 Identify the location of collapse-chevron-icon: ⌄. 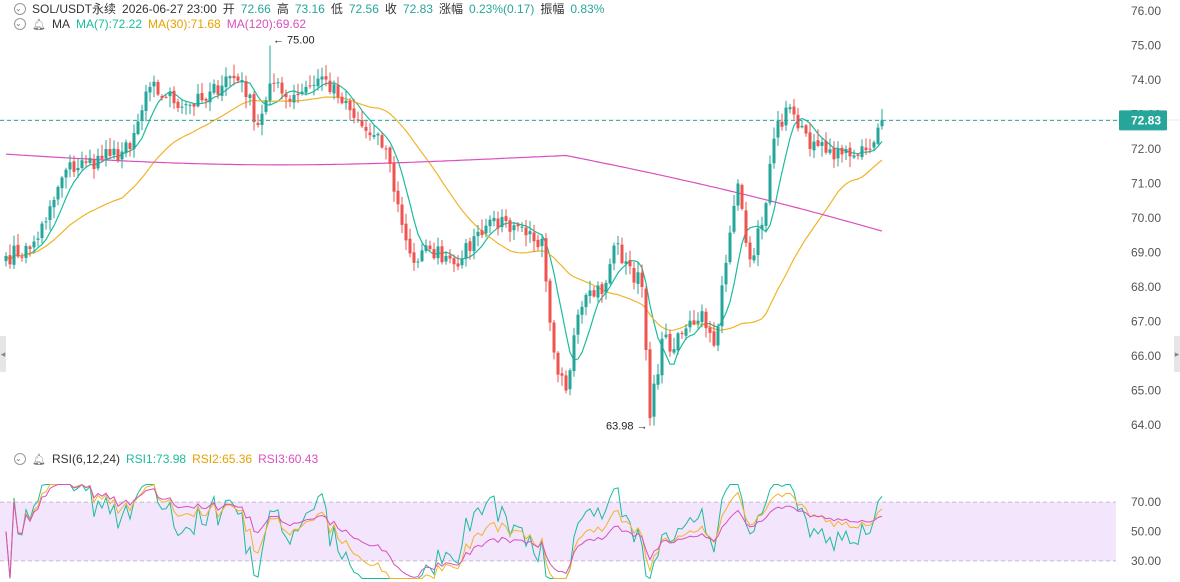
(20, 24).